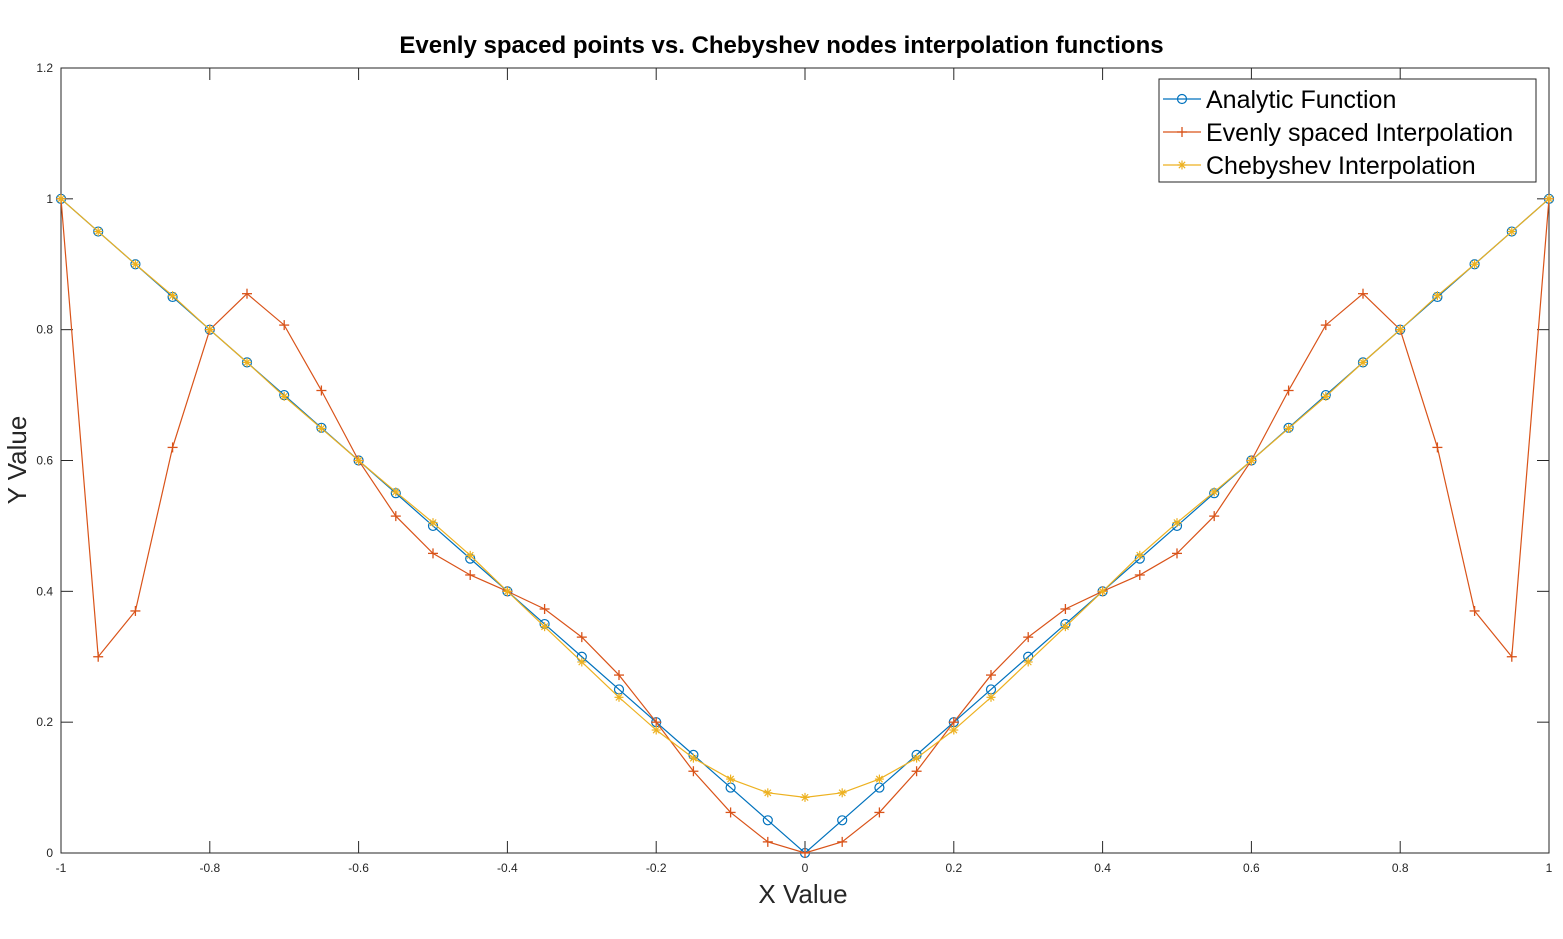 Image resolution: width=1563 pixels, height=939 pixels. I want to click on x-tick-label: 0.6, so click(1251, 868).